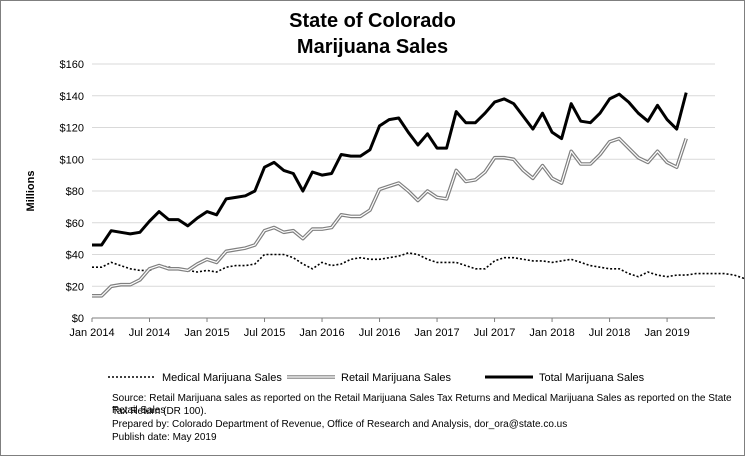  What do you see at coordinates (380, 333) in the screenshot?
I see `x-tick-label: Jul 2016` at bounding box center [380, 333].